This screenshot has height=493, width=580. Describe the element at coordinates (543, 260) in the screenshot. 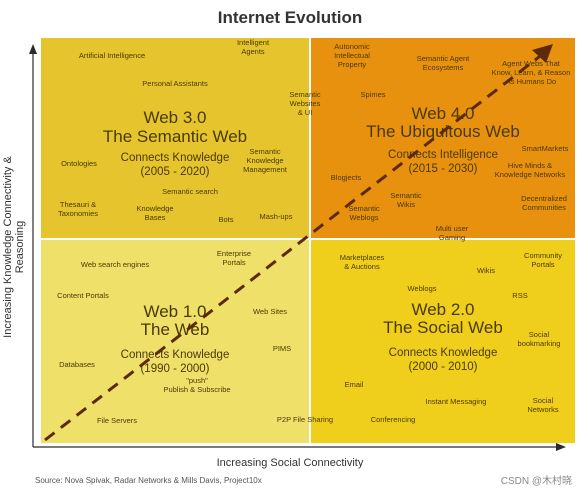

I see `web2-item: Community Portals` at that location.